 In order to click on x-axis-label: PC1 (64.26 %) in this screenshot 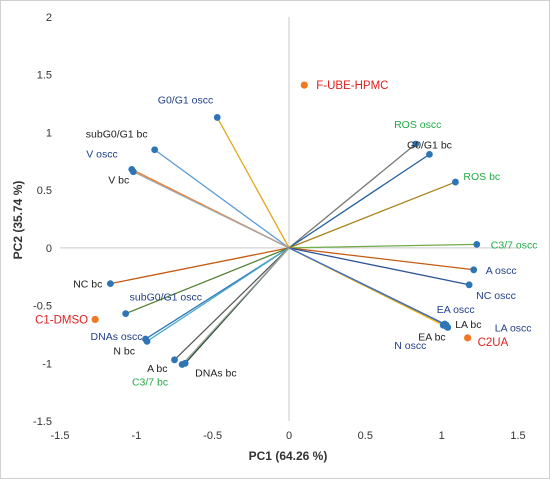, I will do `click(288, 456)`.